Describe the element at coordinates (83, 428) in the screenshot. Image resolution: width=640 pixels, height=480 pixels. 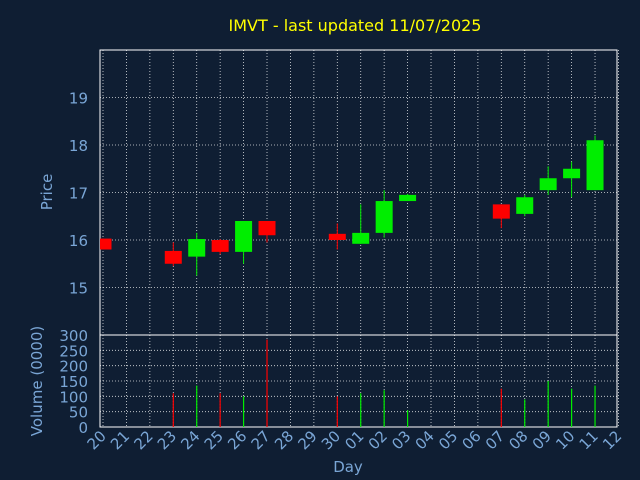
I see `volume-tick-label: 0` at that location.